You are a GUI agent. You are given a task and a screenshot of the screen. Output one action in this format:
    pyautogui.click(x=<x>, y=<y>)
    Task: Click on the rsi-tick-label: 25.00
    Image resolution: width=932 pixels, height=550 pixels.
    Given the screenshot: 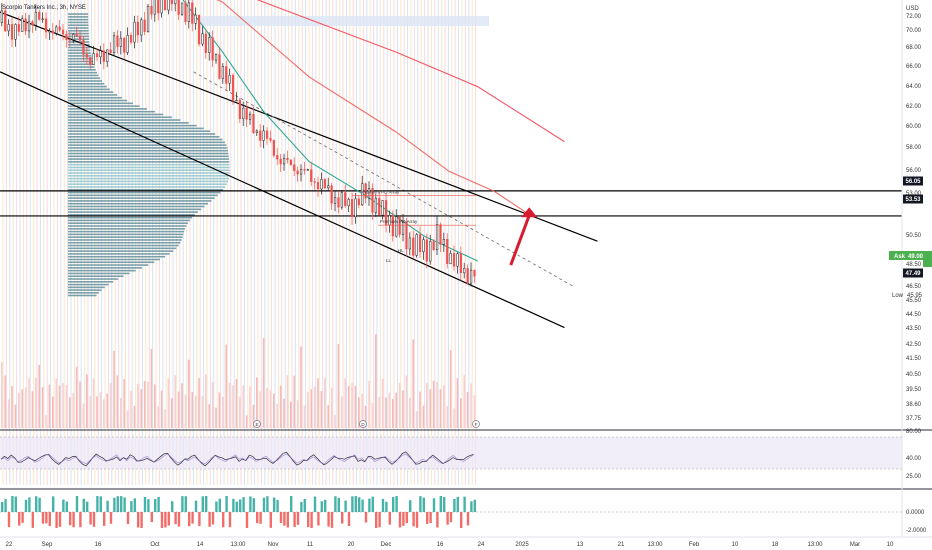 What is the action you would take?
    pyautogui.click(x=914, y=477)
    